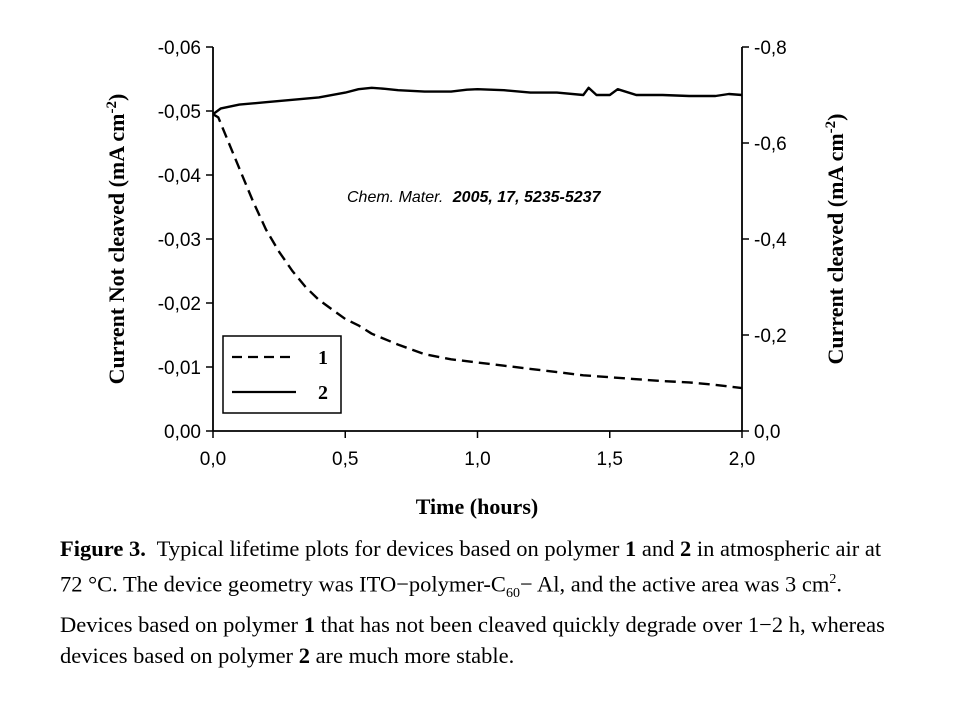 This screenshot has width=960, height=720. What do you see at coordinates (395, 197) in the screenshot?
I see `citation-journal: Chem. Mater.` at bounding box center [395, 197].